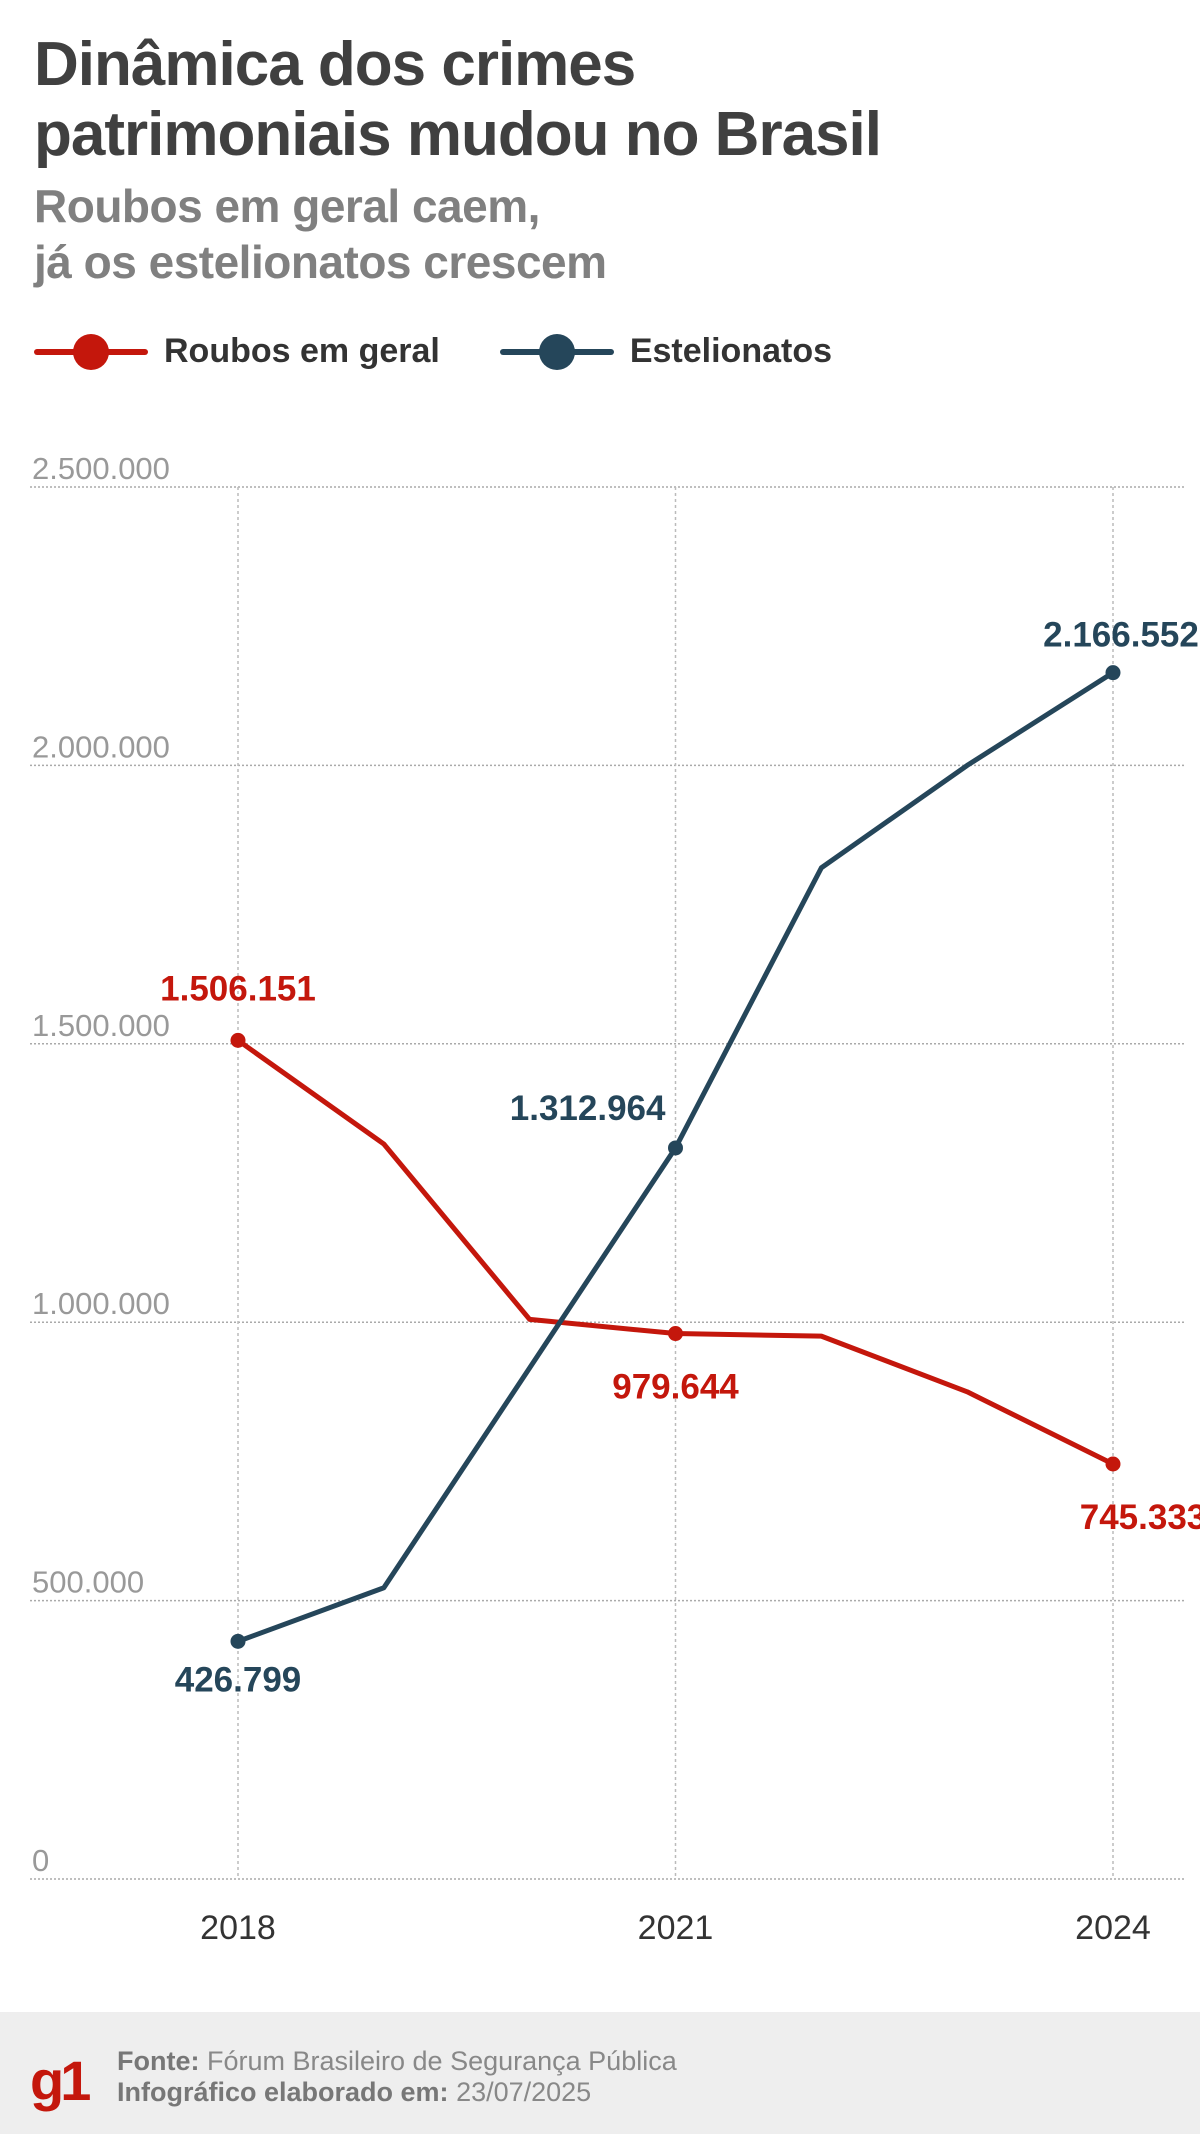  Describe the element at coordinates (675, 1387) in the screenshot. I see `data-label: 979.644` at that location.